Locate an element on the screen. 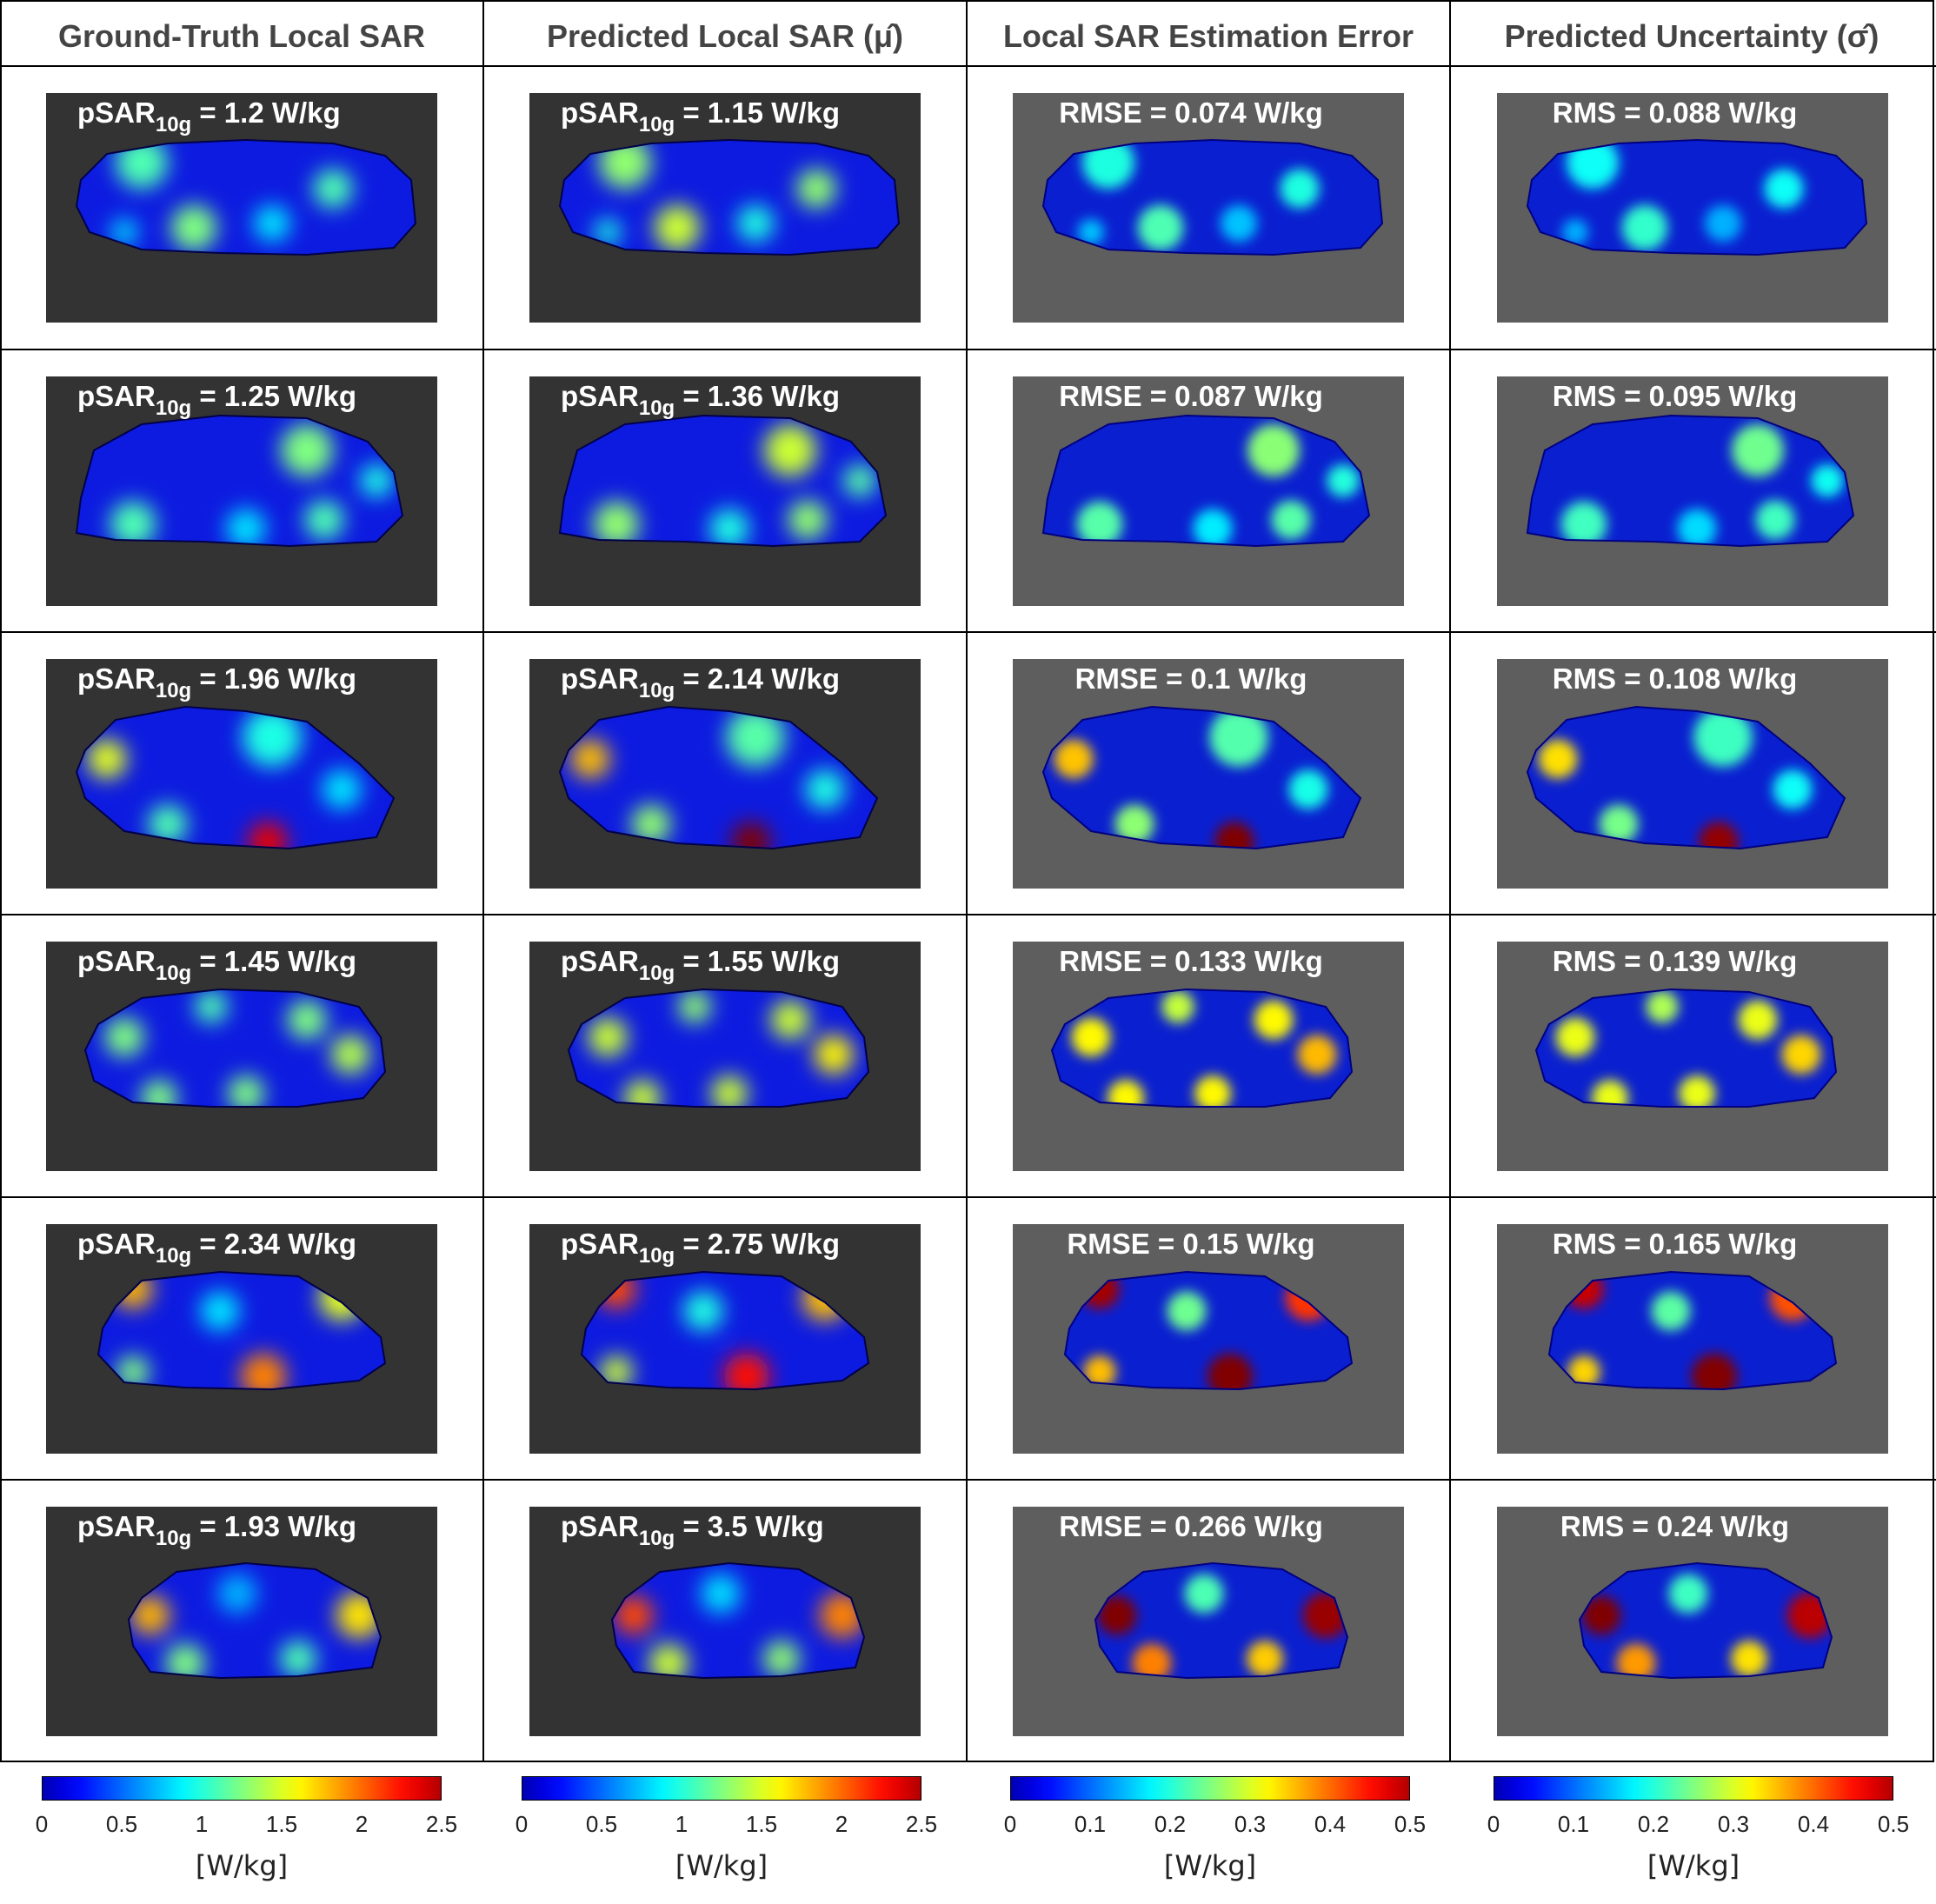  panel-label: RMS = 0.165 W/kg is located at coordinates (1675, 1244).